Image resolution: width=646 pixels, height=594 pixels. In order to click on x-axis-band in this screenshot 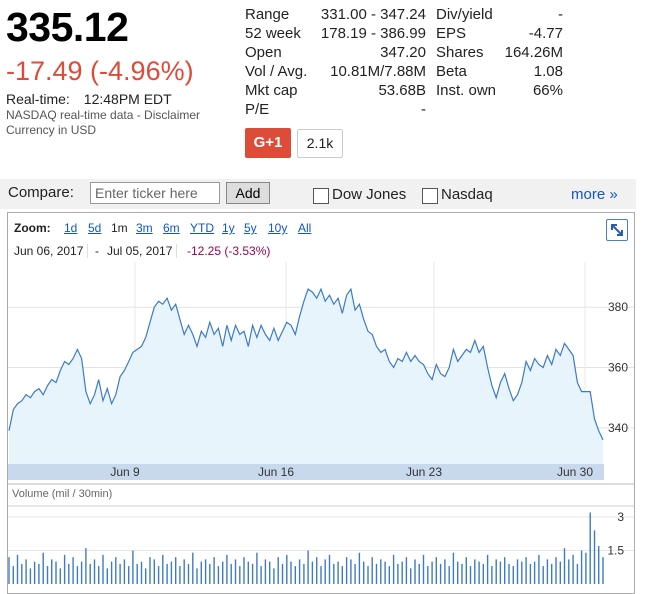, I will do `click(306, 472)`.